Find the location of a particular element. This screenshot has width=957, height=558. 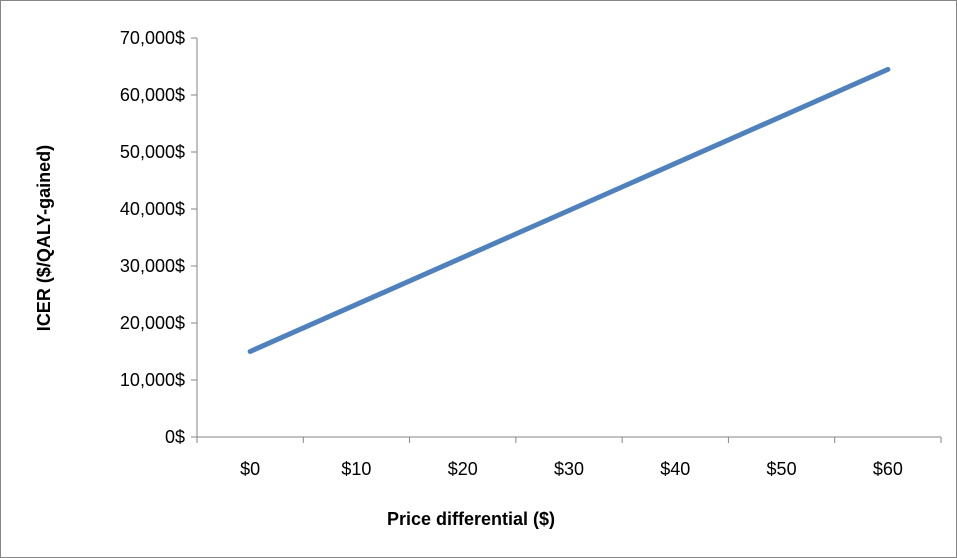

y-tick-label: 70,000$ is located at coordinates (152, 38).